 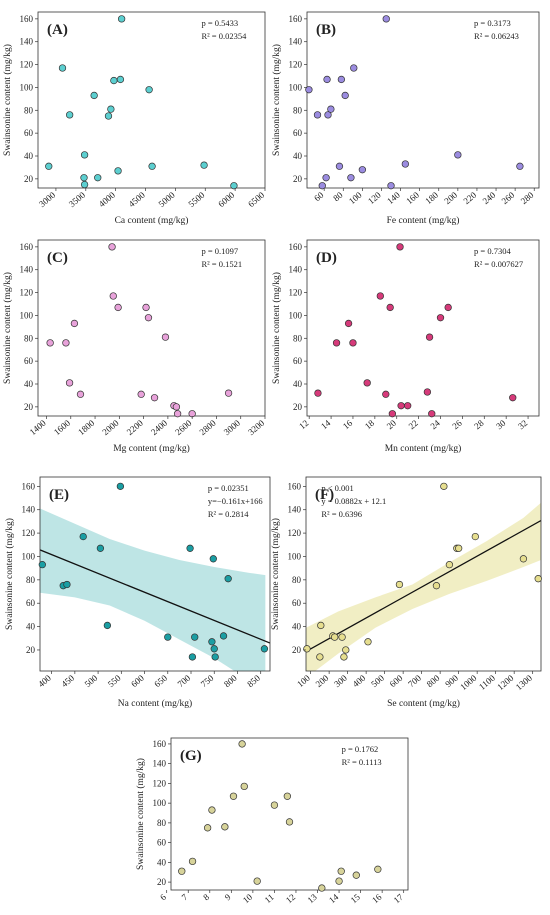 I want to click on x-tick-label: 2200, so click(x=135, y=428).